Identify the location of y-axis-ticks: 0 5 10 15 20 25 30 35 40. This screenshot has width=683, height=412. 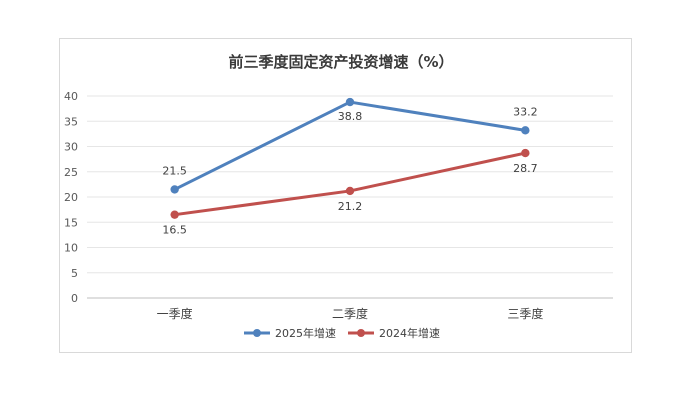
(71, 197).